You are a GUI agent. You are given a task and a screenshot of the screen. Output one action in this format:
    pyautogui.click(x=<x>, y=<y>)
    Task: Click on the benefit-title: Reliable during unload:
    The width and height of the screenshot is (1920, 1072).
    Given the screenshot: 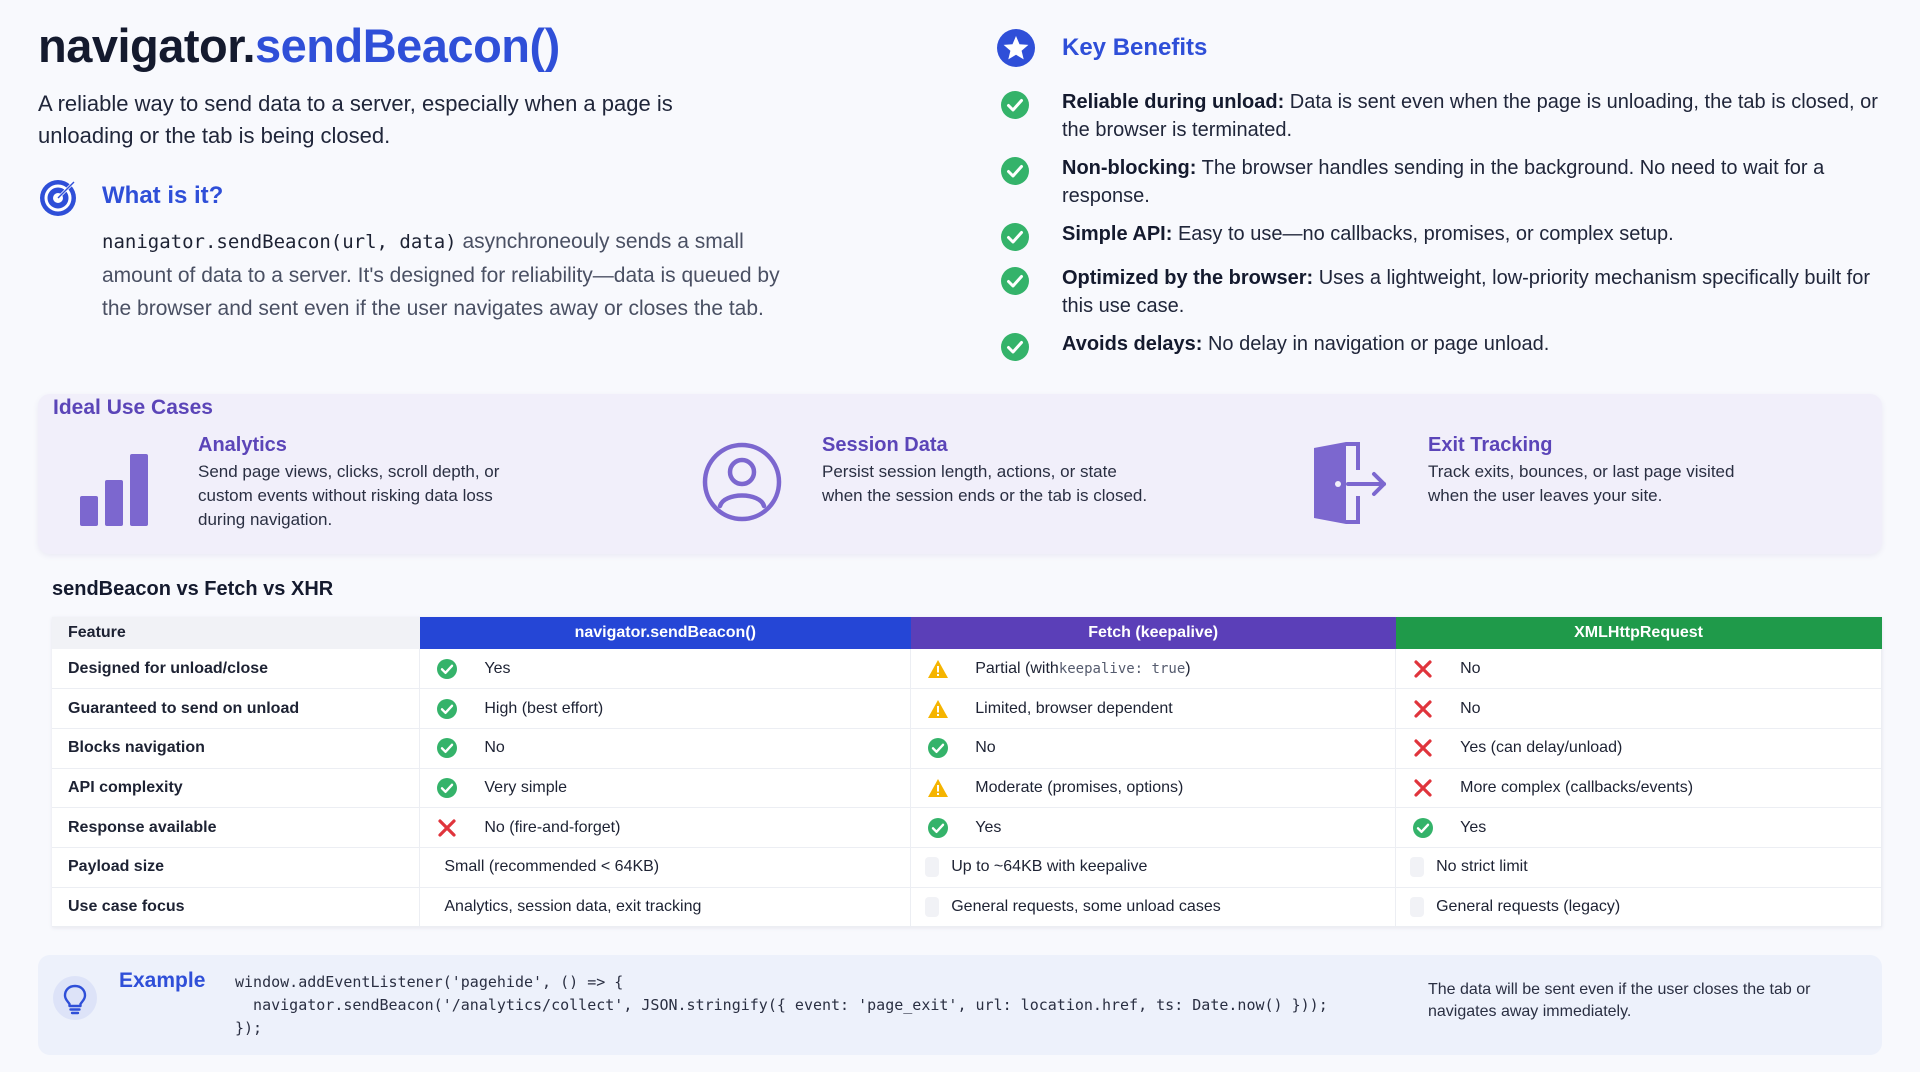 What is the action you would take?
    pyautogui.click(x=1173, y=102)
    